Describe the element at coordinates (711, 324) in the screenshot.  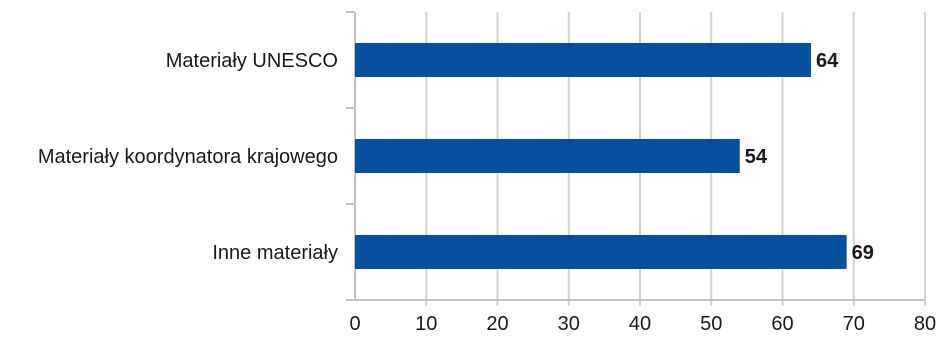
I see `x-tick-label: 50` at that location.